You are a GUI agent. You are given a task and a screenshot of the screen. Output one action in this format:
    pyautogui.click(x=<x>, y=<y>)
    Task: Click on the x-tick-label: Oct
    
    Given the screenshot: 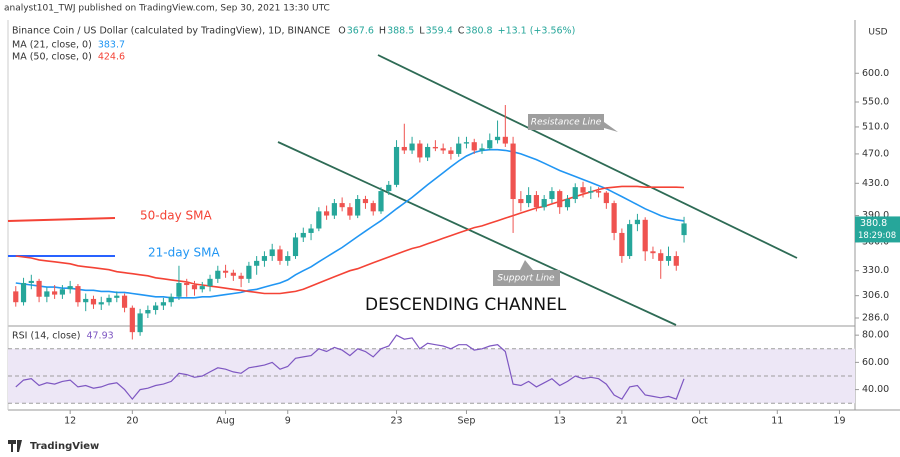 What is the action you would take?
    pyautogui.click(x=699, y=421)
    